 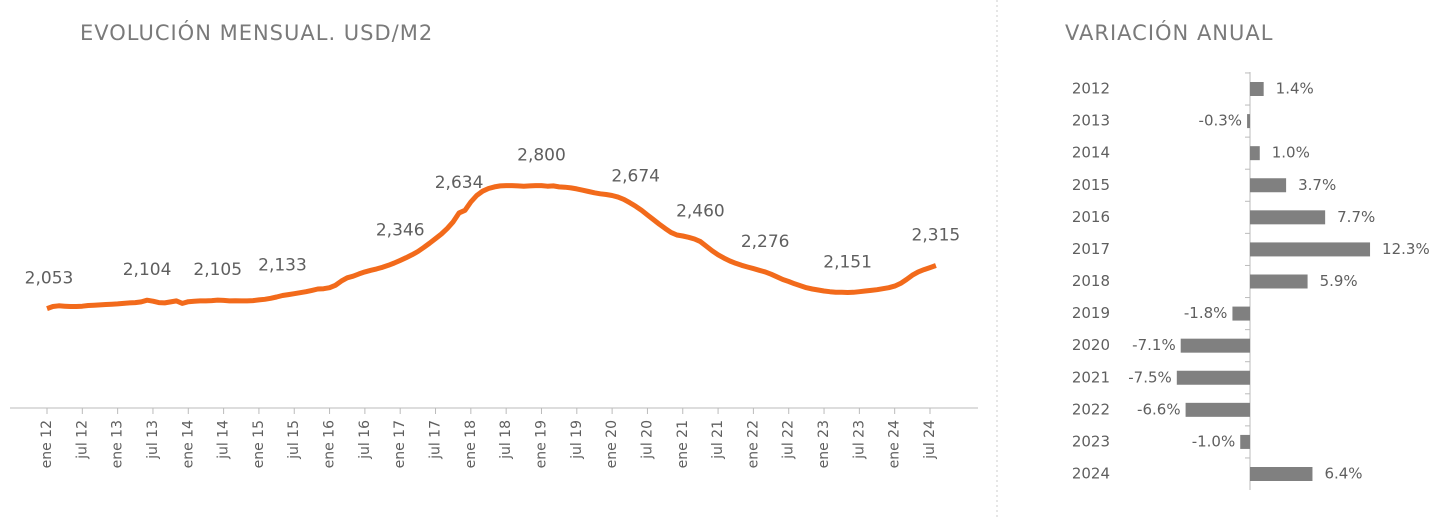 What do you see at coordinates (1091, 249) in the screenshot?
I see `y-tick-label: 2017` at bounding box center [1091, 249].